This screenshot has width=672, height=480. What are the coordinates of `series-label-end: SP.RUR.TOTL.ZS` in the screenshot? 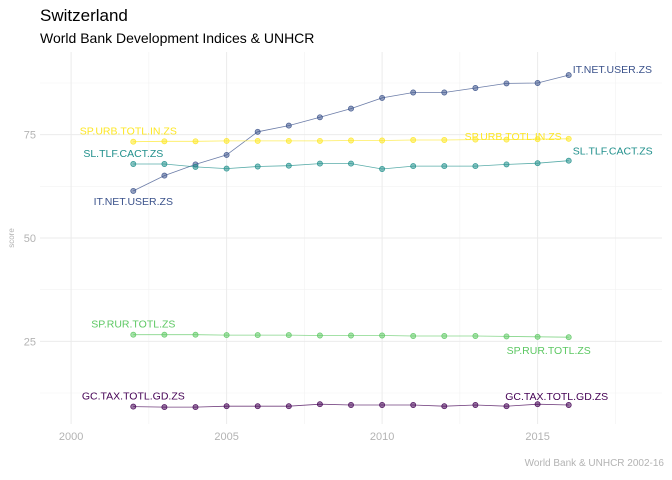 It's located at (549, 351).